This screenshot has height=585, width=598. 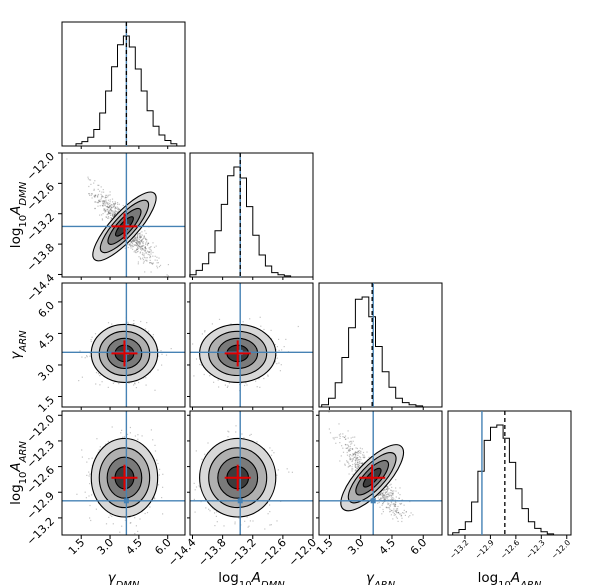 I want to click on scatter-frame, so click(x=251, y=473).